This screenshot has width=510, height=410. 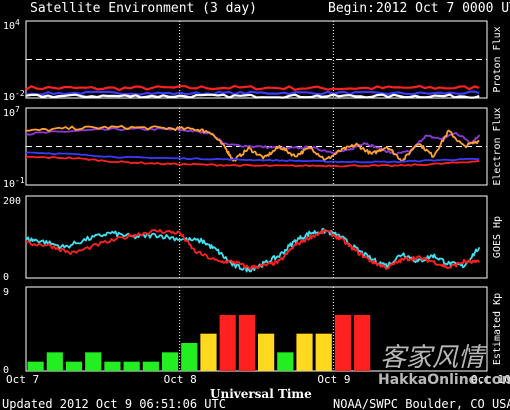 What do you see at coordinates (11, 112) in the screenshot?
I see `y-tick-label: 10⁷` at bounding box center [11, 112].